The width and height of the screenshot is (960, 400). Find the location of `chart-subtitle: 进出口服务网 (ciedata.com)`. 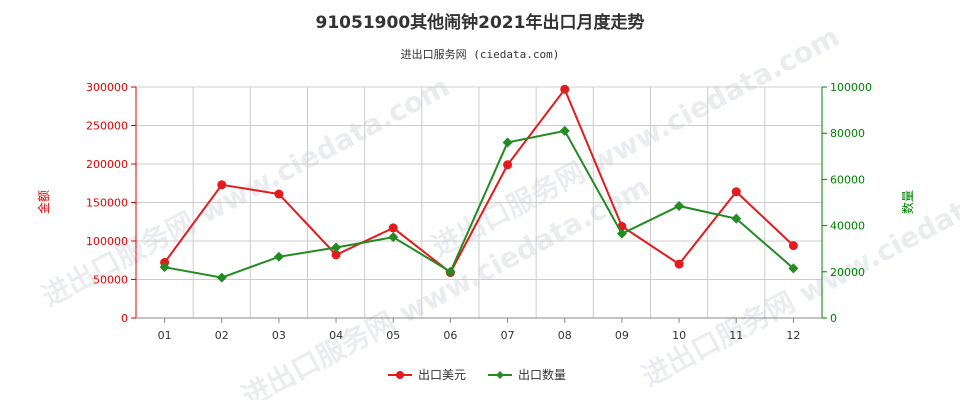

chart-subtitle: 进出口服务网 (ciedata.com) is located at coordinates (480, 54).